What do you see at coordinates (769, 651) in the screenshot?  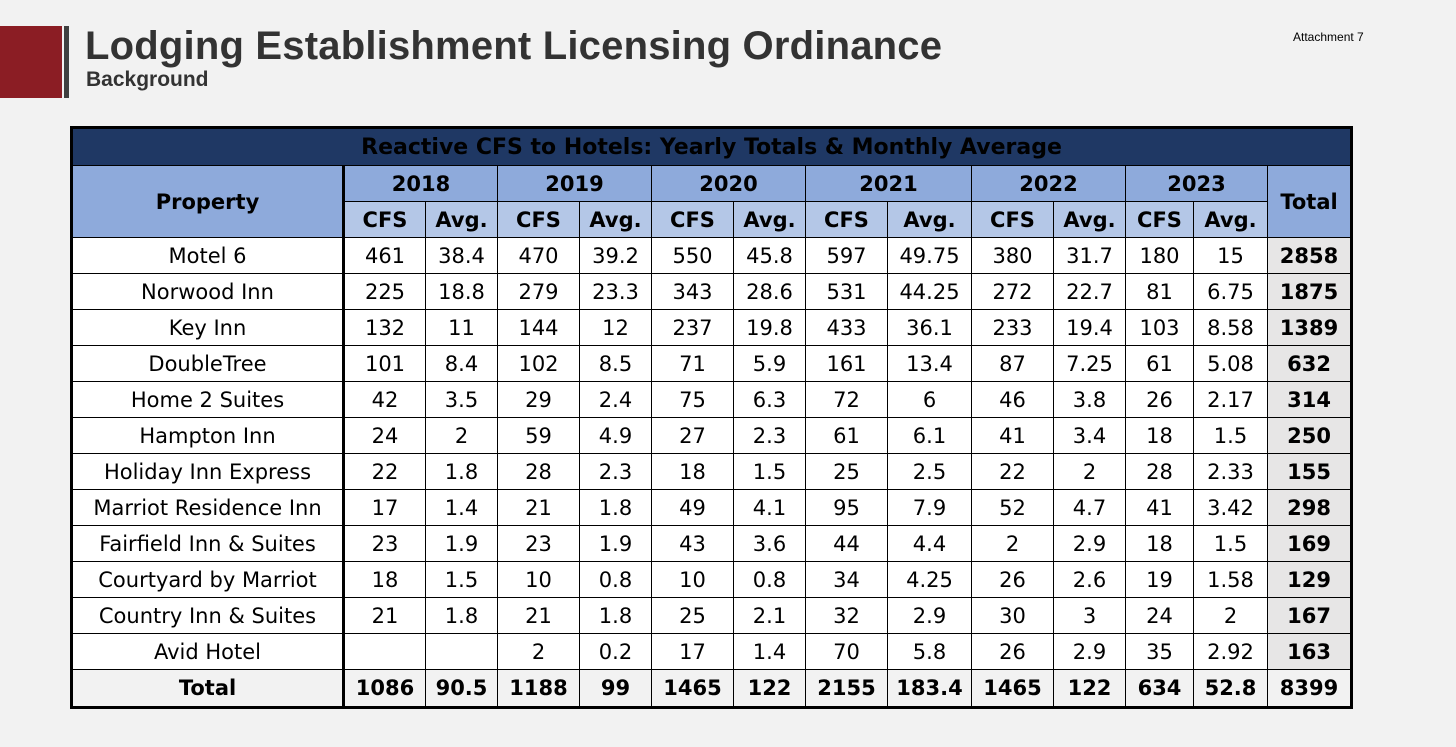 I see `avg-cell: 1.4` at bounding box center [769, 651].